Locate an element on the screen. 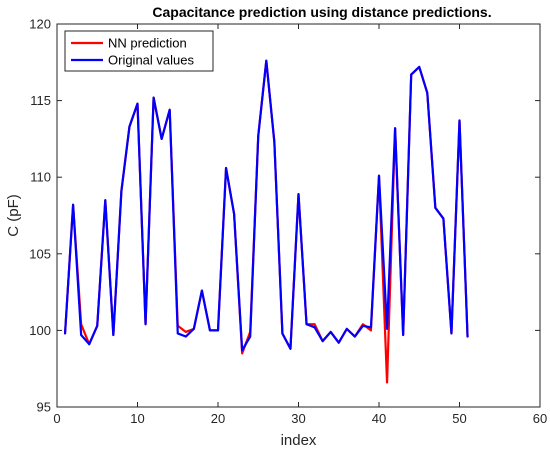 Image resolution: width=550 pixels, height=451 pixels. y-tick-label: 95 is located at coordinates (44, 407).